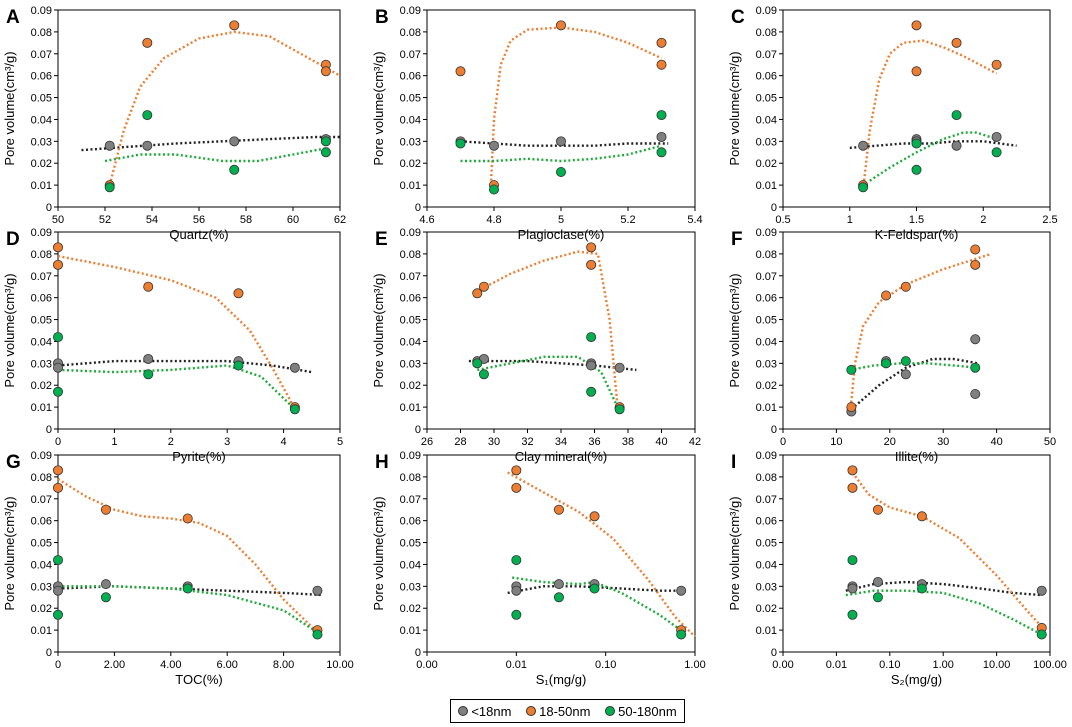 The image size is (1072, 727). I want to click on x-tick-label: 0.10, so click(889, 665).